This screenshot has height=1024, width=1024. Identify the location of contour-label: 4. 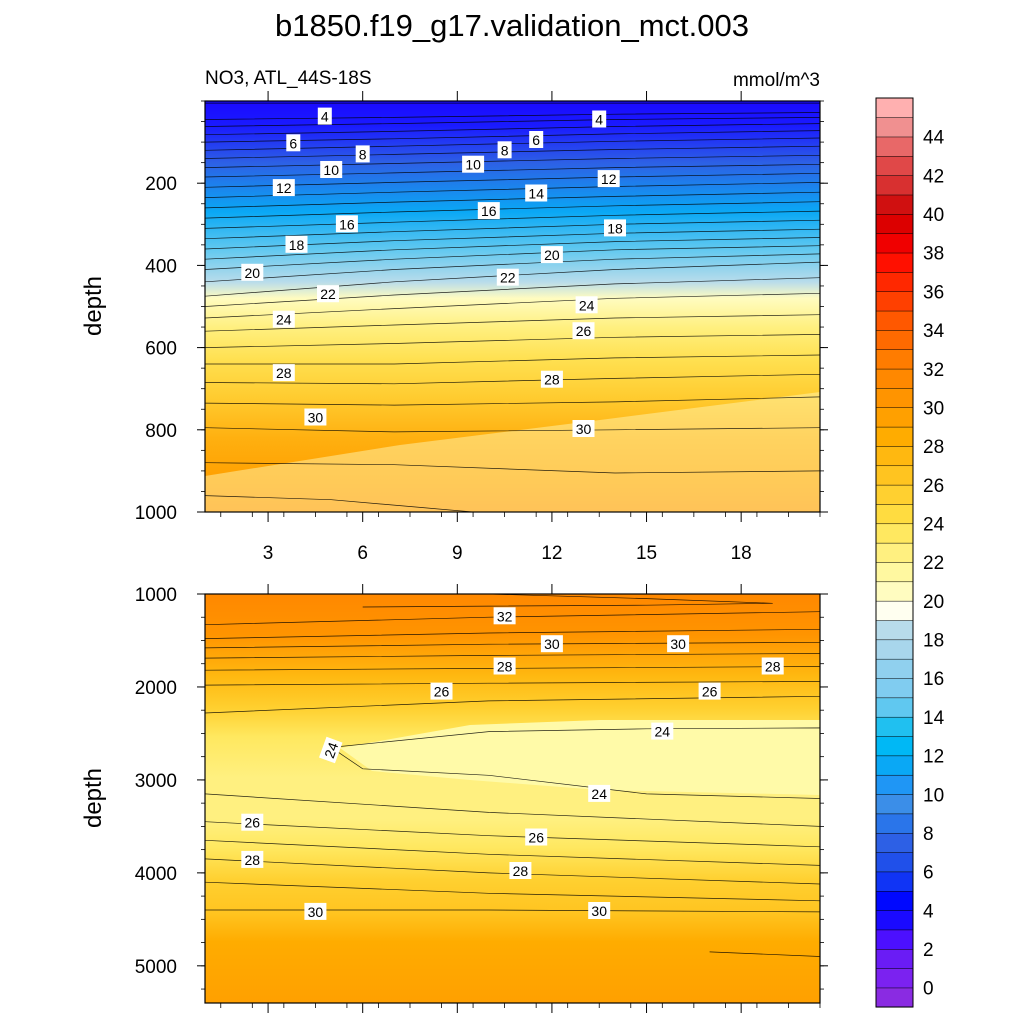
(324, 116).